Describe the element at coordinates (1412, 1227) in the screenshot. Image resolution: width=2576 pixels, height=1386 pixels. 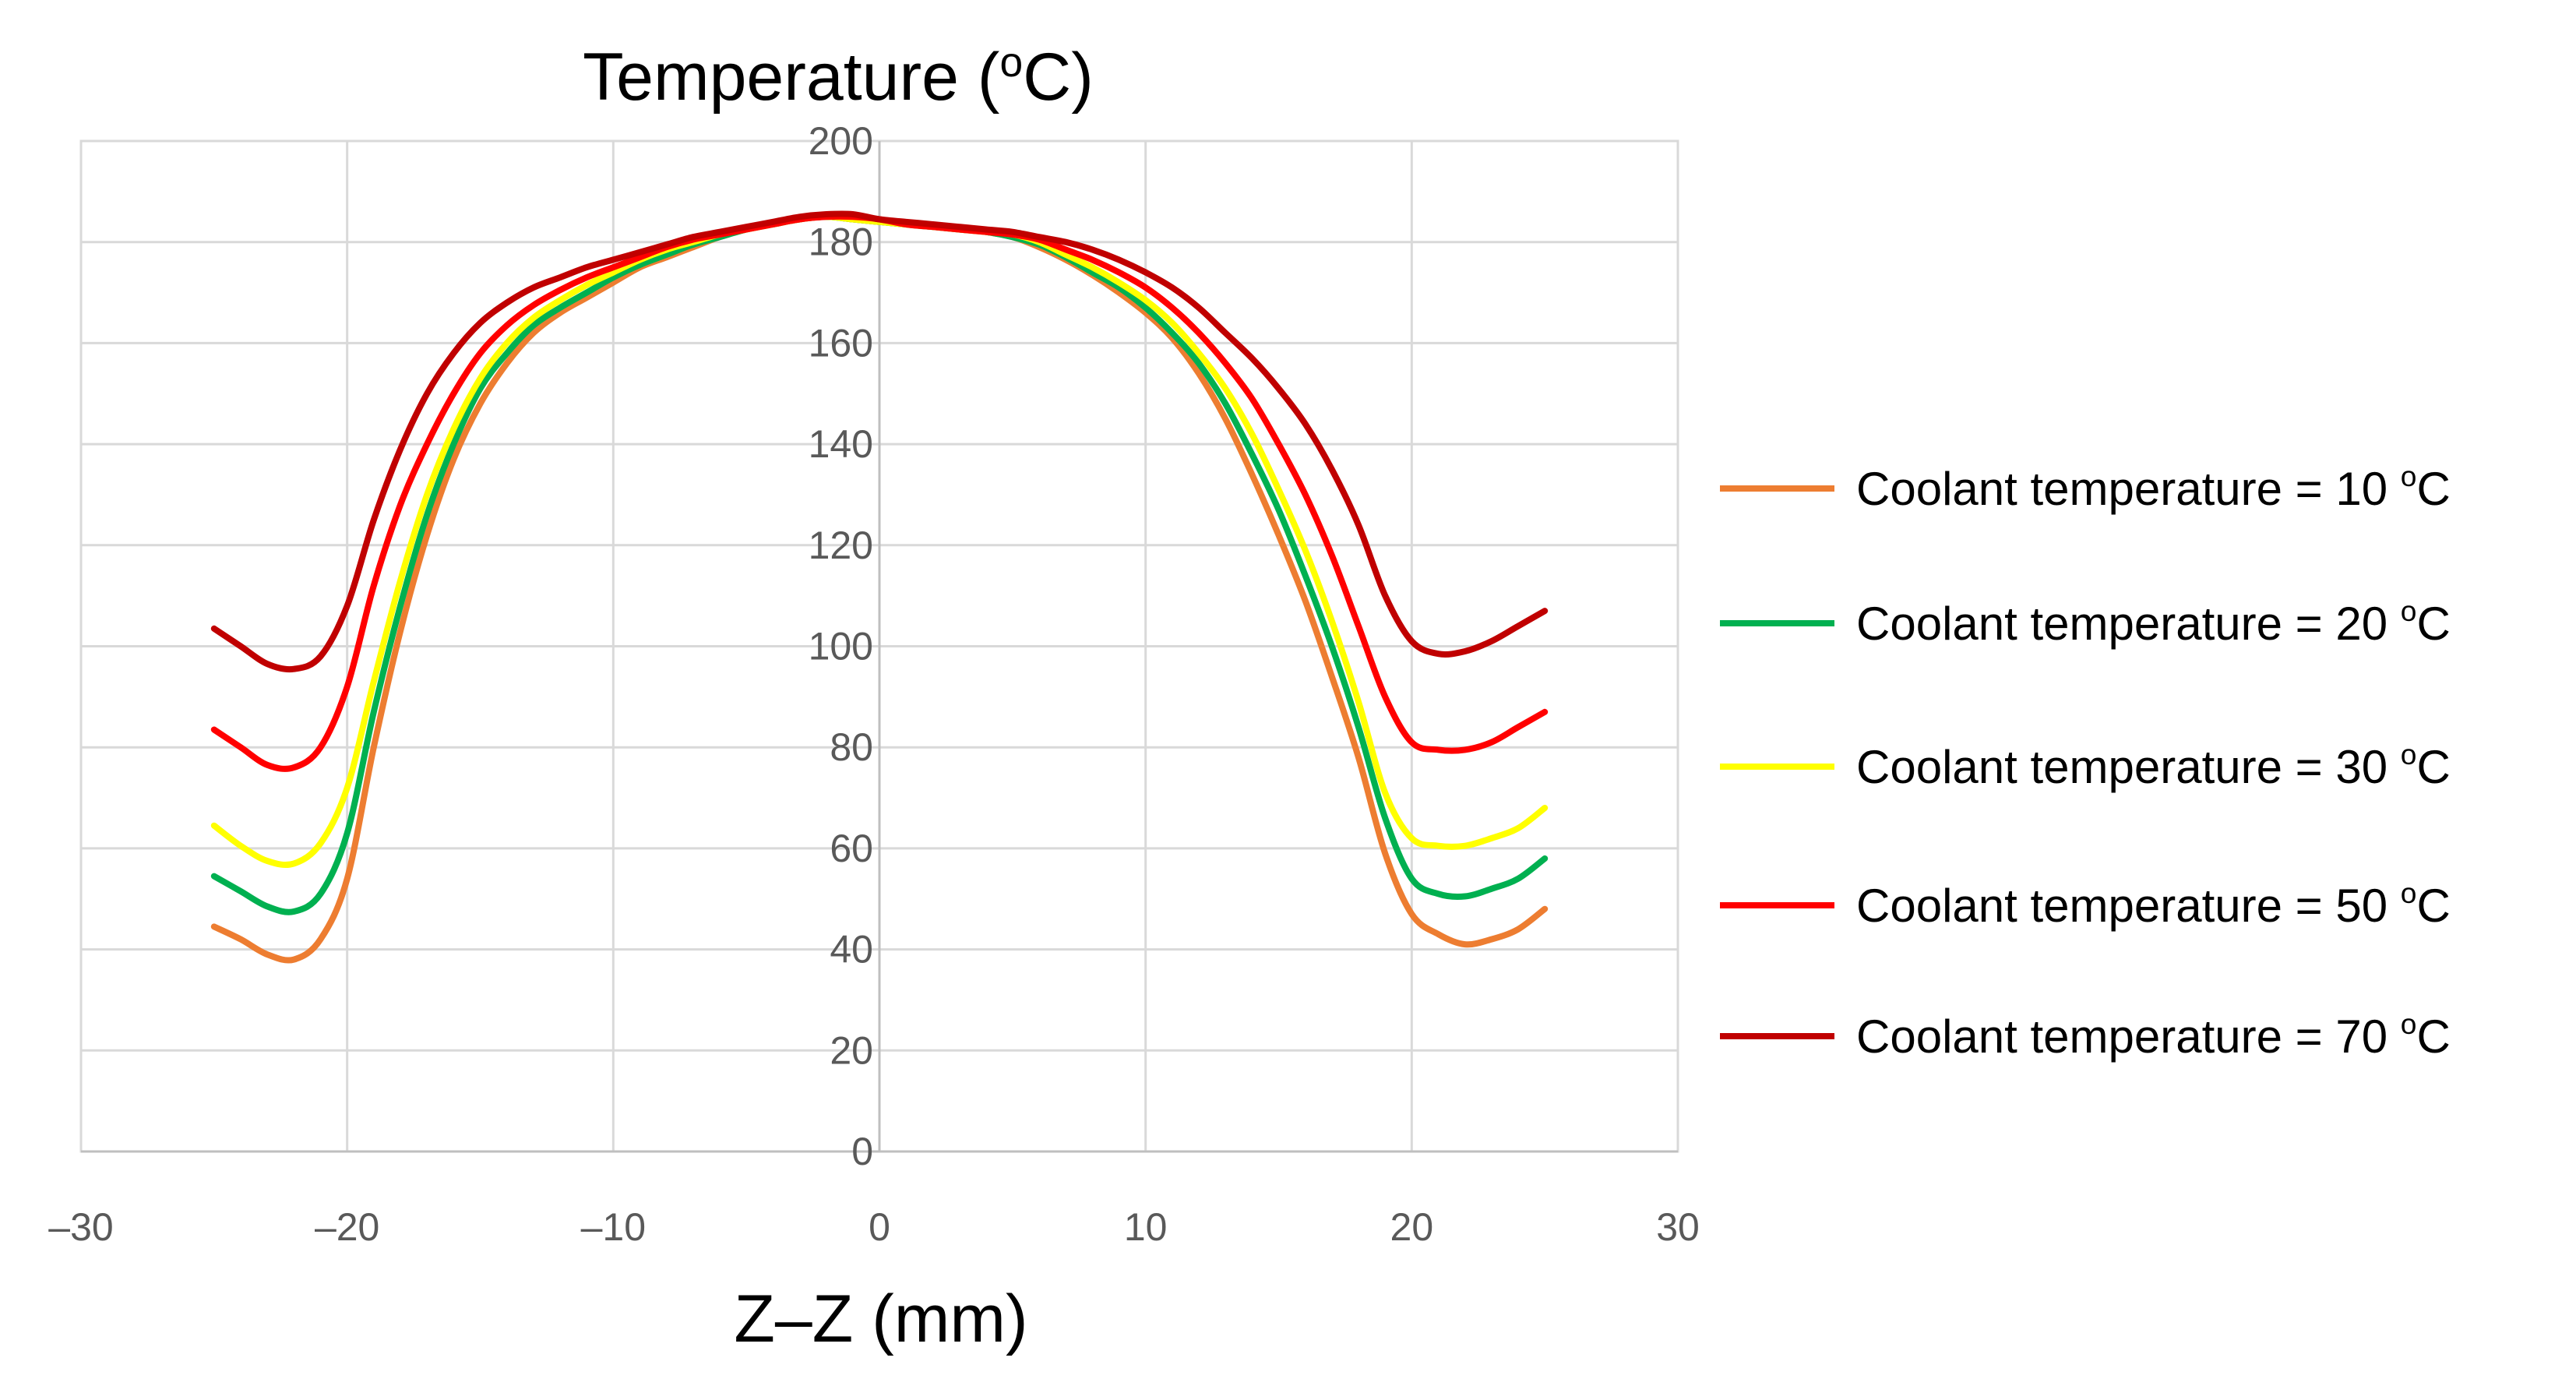
I see `x-tick-label: 20` at that location.